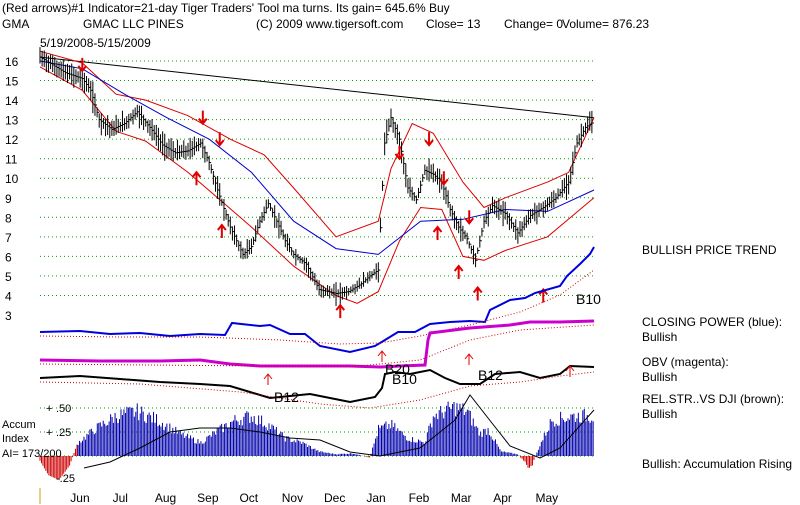 The image size is (800, 505). Describe the element at coordinates (32, 454) in the screenshot. I see `ai-value: AI= 173/200` at that location.